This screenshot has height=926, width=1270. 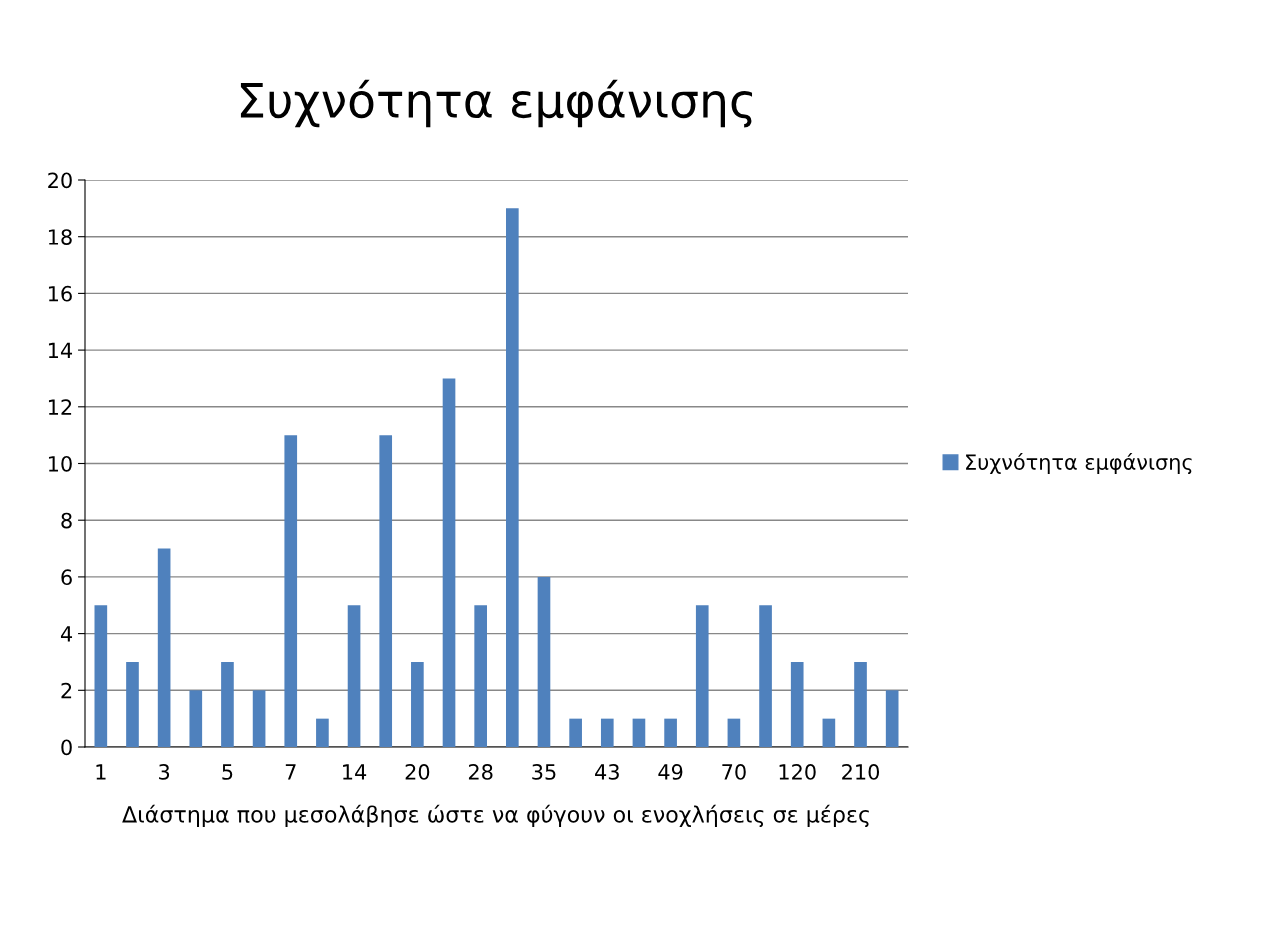 I want to click on x-tick-label: 210, so click(x=861, y=772).